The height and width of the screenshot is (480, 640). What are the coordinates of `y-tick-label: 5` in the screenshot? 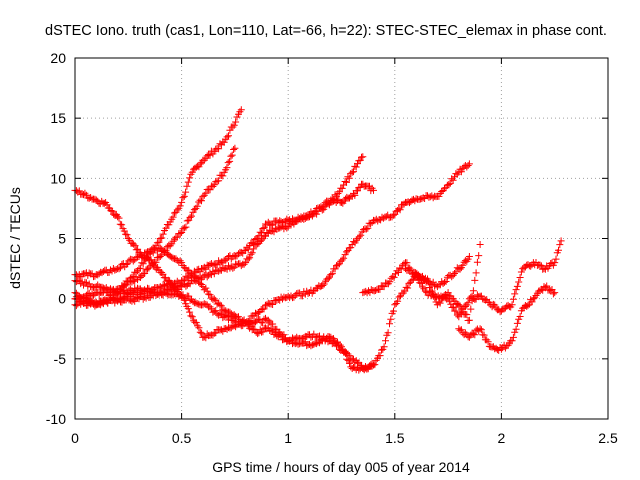 It's located at (62, 239).